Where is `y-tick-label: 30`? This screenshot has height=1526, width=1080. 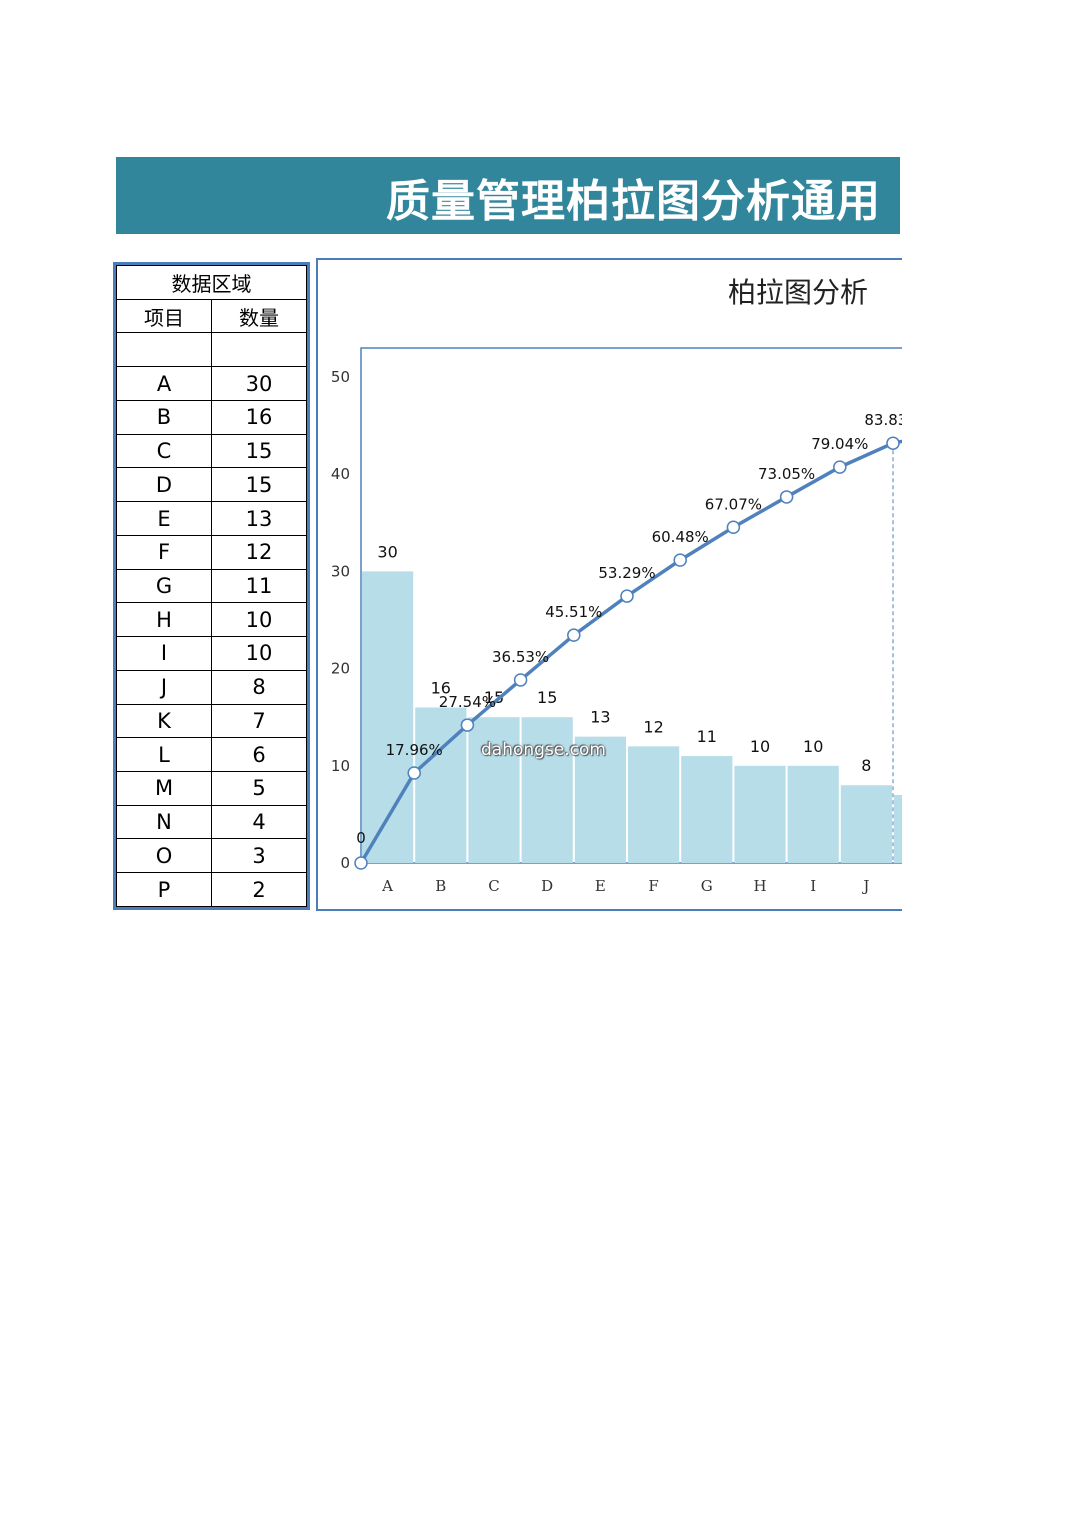
y-tick-label: 30 is located at coordinates (340, 571).